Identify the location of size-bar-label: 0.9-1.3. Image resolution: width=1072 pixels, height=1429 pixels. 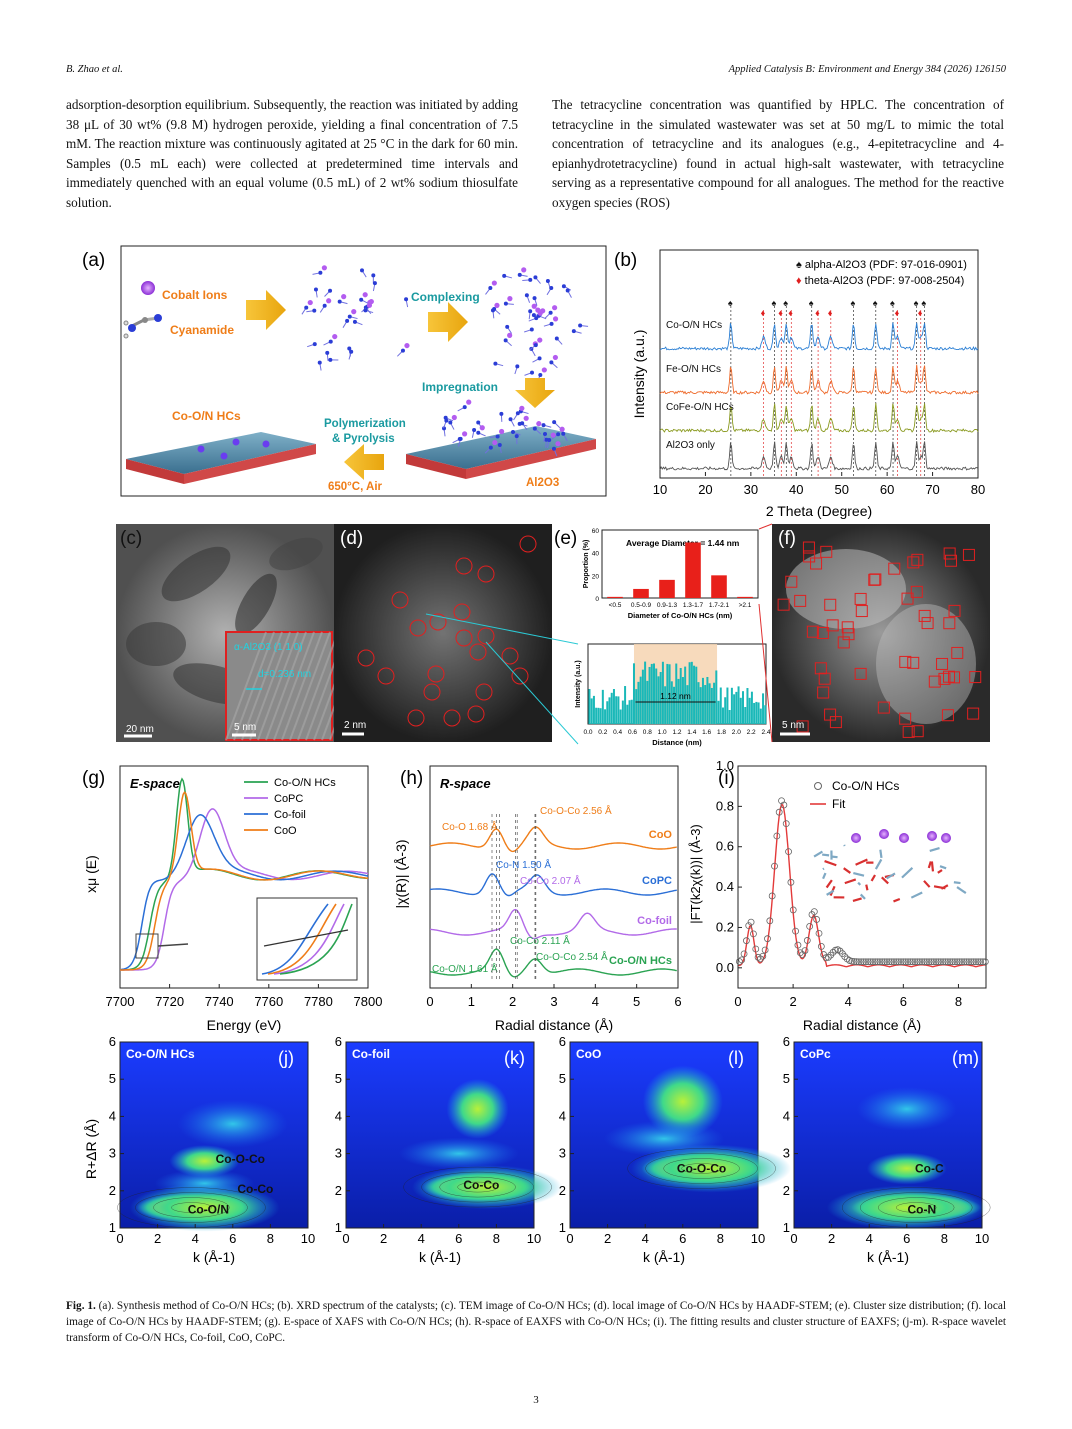
(667, 605).